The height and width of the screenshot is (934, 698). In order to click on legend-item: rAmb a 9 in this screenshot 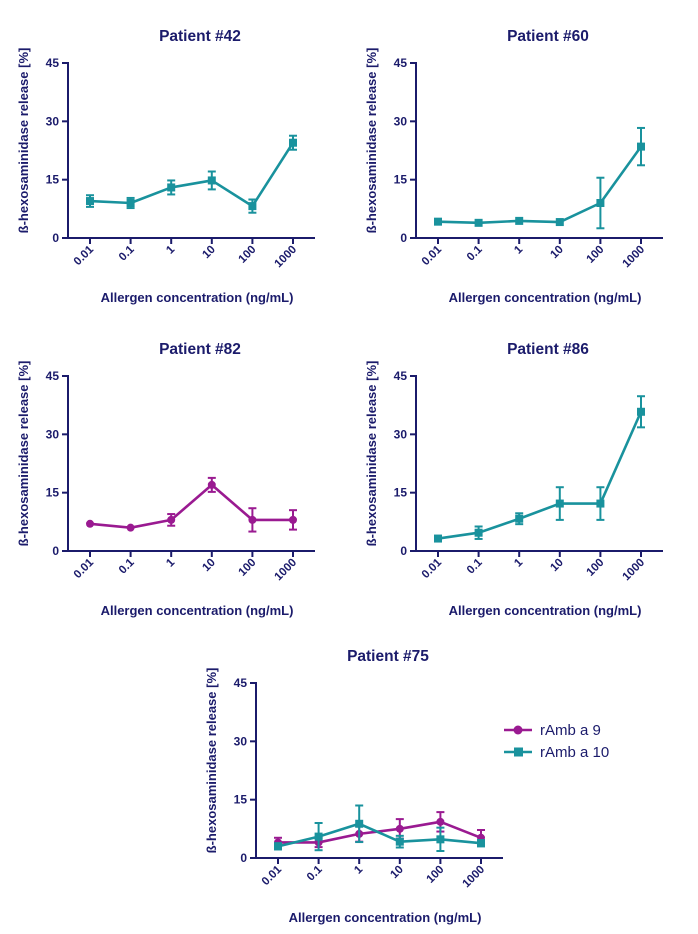, I will do `click(552, 730)`.